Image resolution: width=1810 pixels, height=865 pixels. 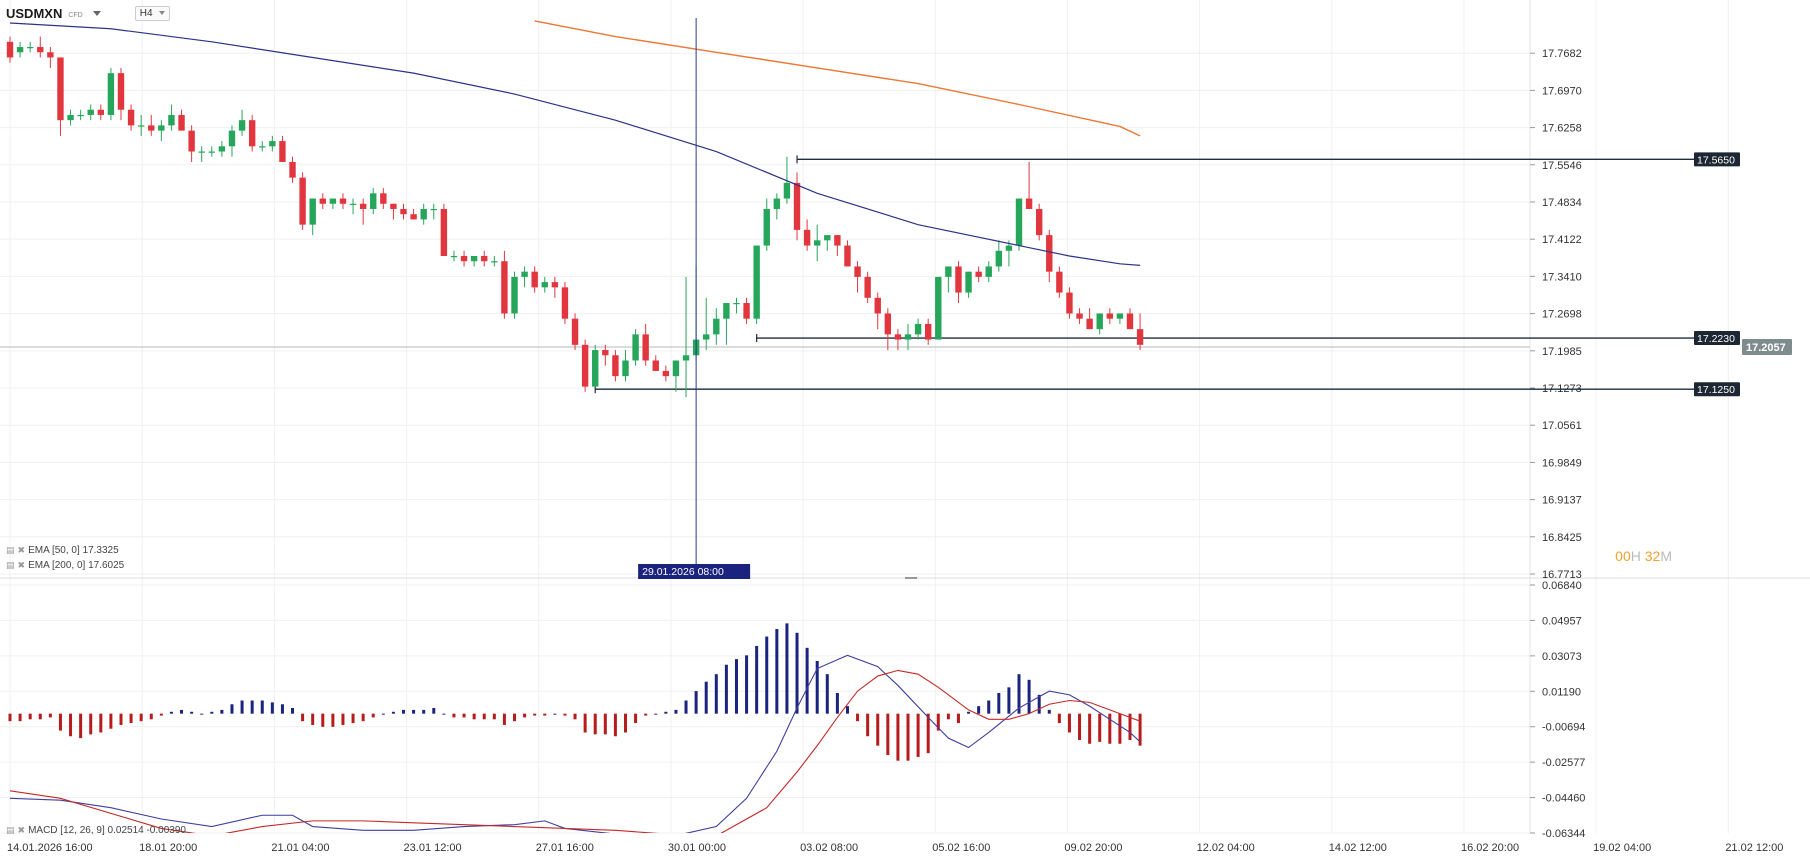 What do you see at coordinates (575, 692) in the screenshot?
I see `macd-histogram` at bounding box center [575, 692].